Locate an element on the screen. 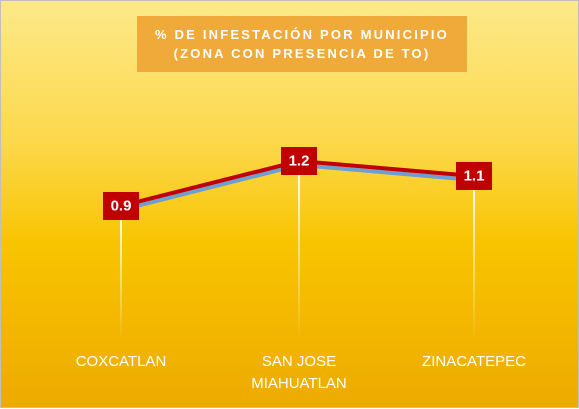 This screenshot has width=579, height=409. data-label: 0.9 is located at coordinates (121, 206).